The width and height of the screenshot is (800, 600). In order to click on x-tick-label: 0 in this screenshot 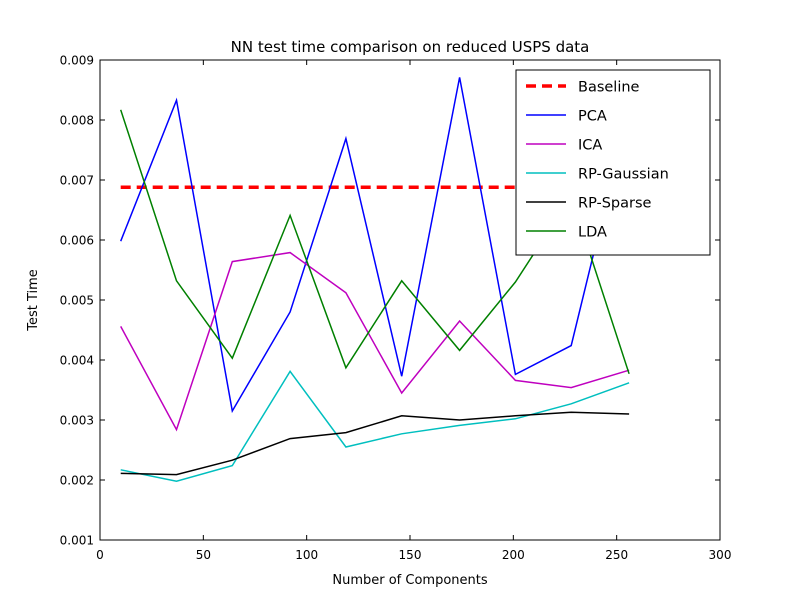, I will do `click(100, 555)`.